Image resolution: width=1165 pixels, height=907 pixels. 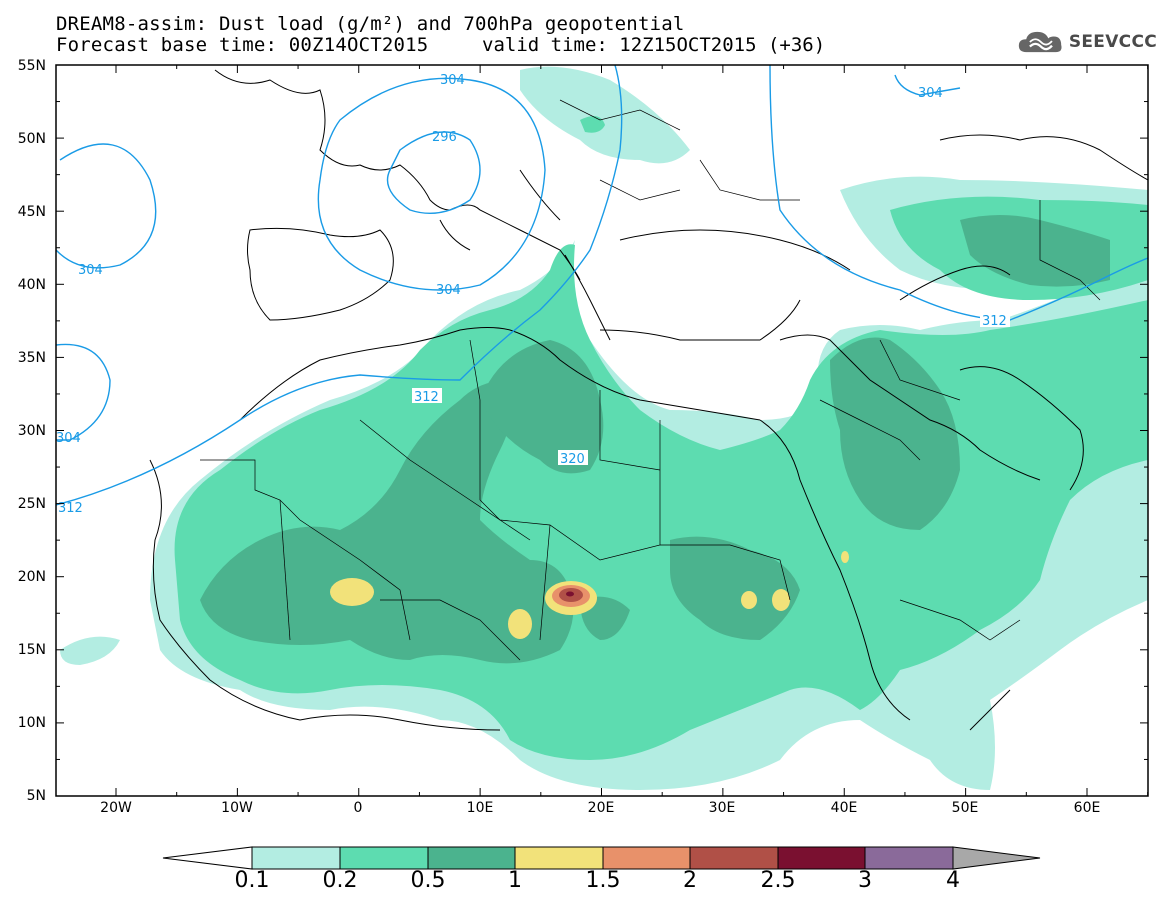 I want to click on lat-label: 35N, so click(x=32, y=358).